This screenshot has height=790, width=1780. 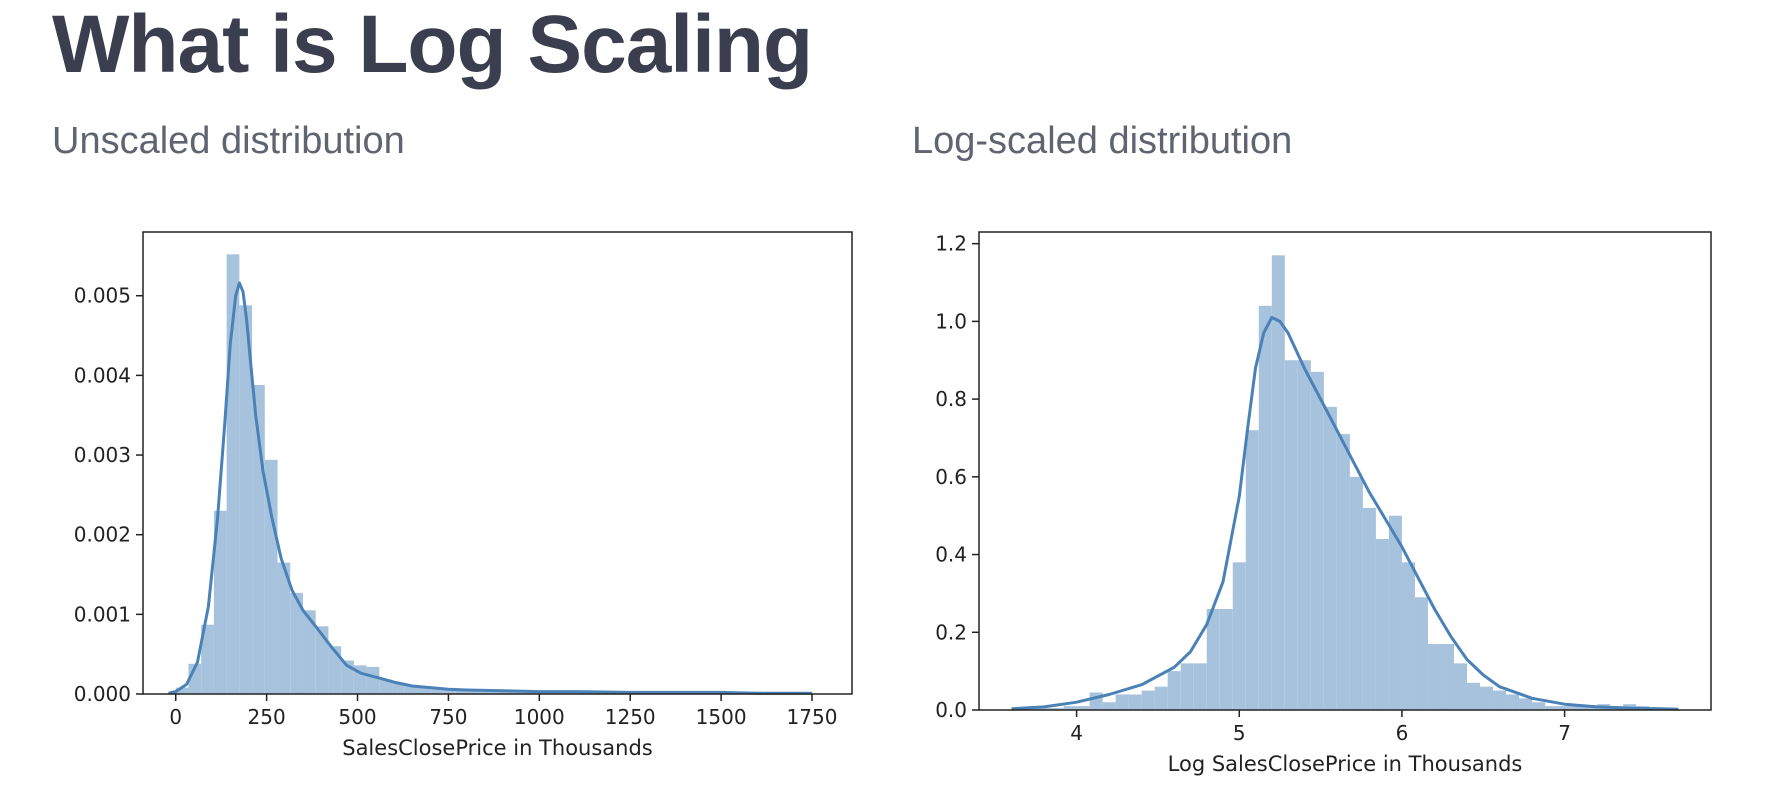 What do you see at coordinates (228, 141) in the screenshot?
I see `unscaled-subtitle: Unscaled distribution` at bounding box center [228, 141].